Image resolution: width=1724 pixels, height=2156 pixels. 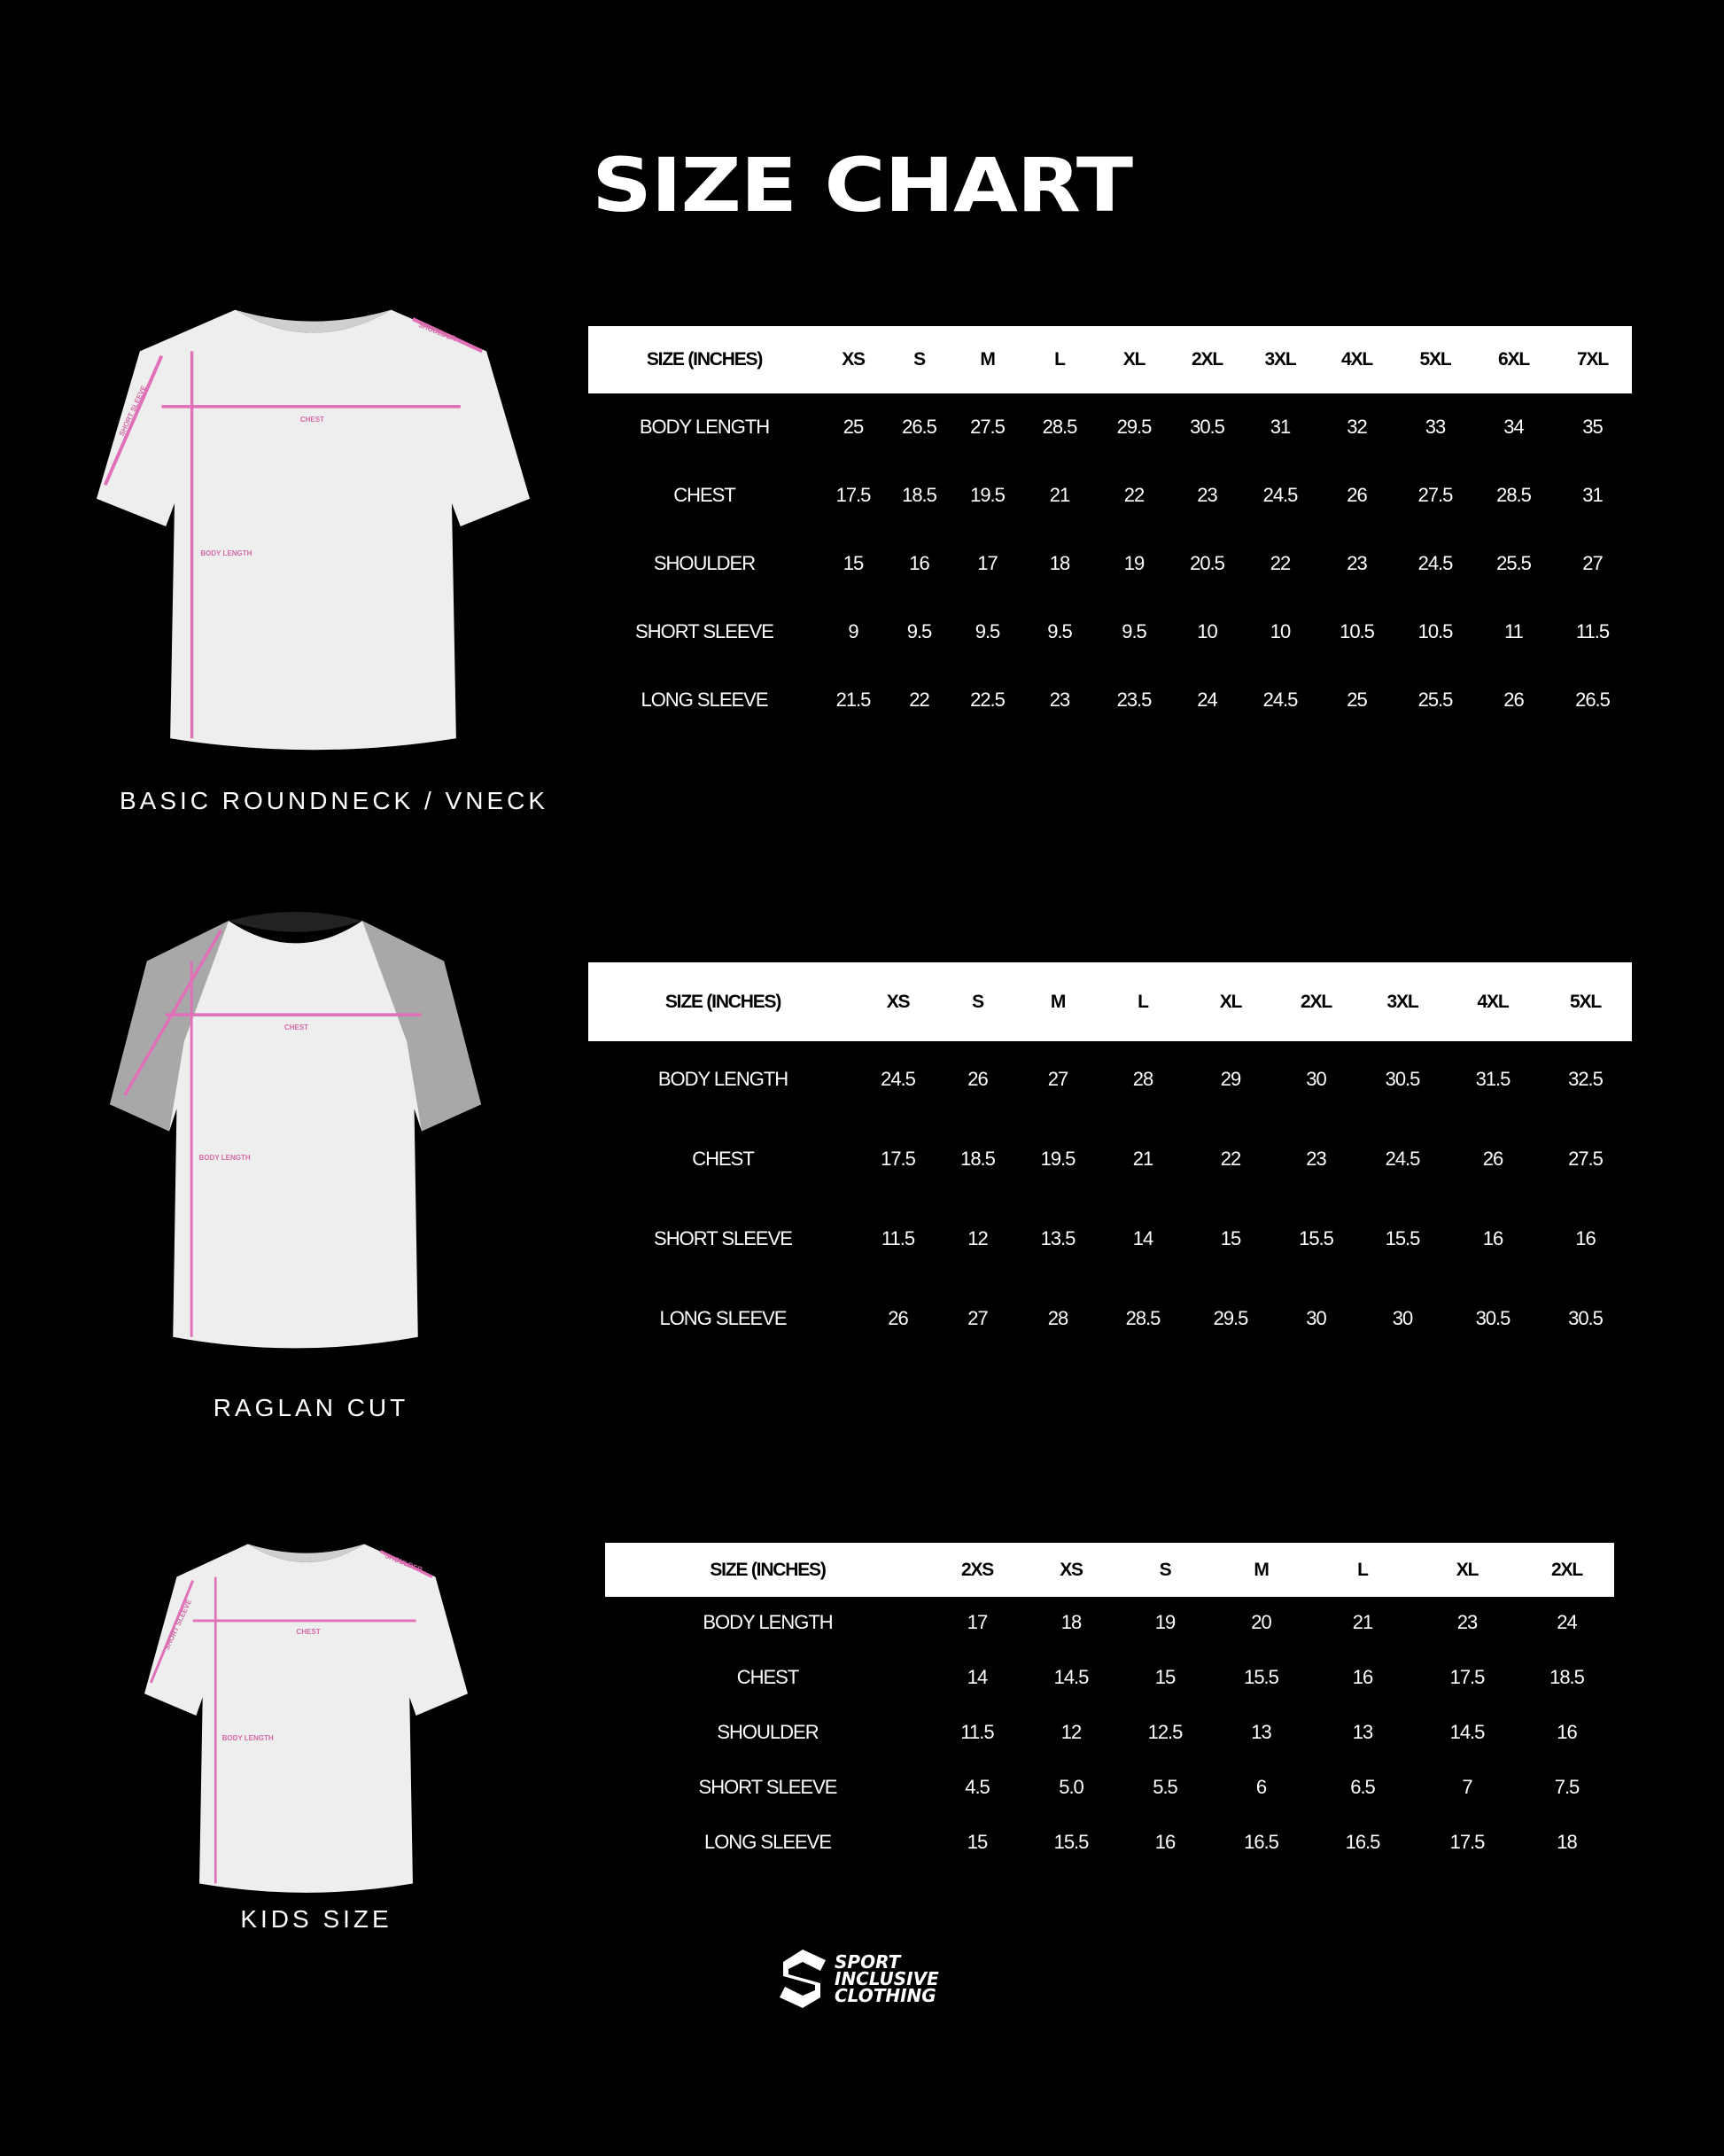 What do you see at coordinates (1110, 1159) in the screenshot?
I see `table-row: CHEST 17.5 18.5 19.5 21 22 23 24.5 26 27.5` at bounding box center [1110, 1159].